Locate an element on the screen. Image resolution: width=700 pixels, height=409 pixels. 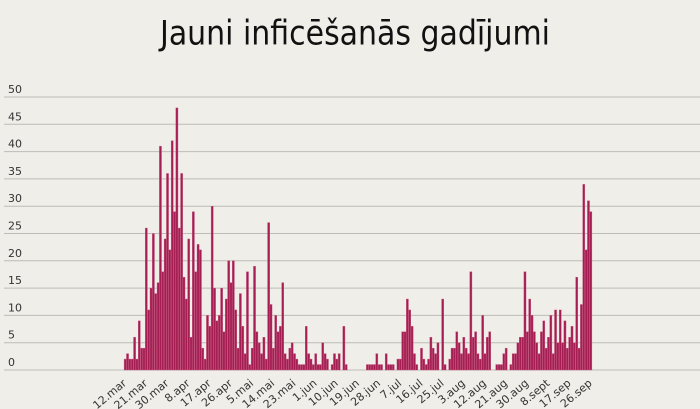
y-tick-label: 0 is located at coordinates (11, 362).